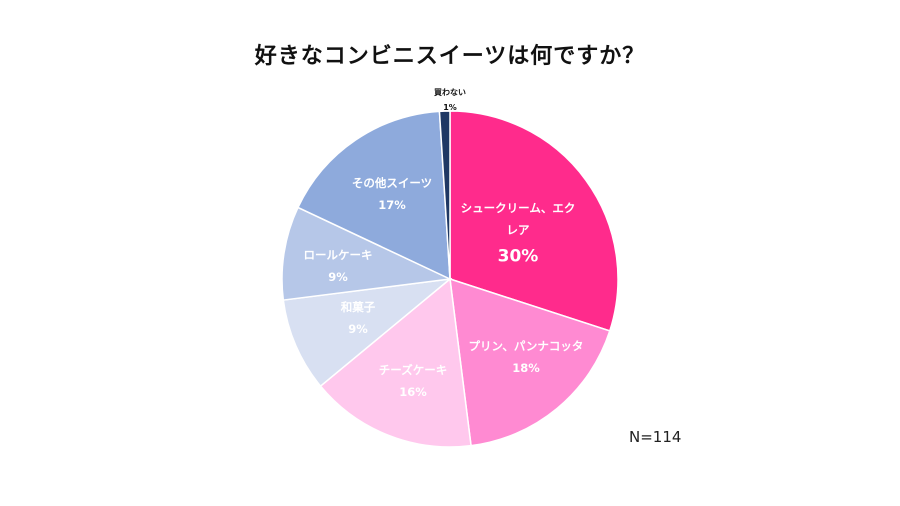  Describe the element at coordinates (655, 437) in the screenshot. I see `sample-size-note: N=114` at that location.